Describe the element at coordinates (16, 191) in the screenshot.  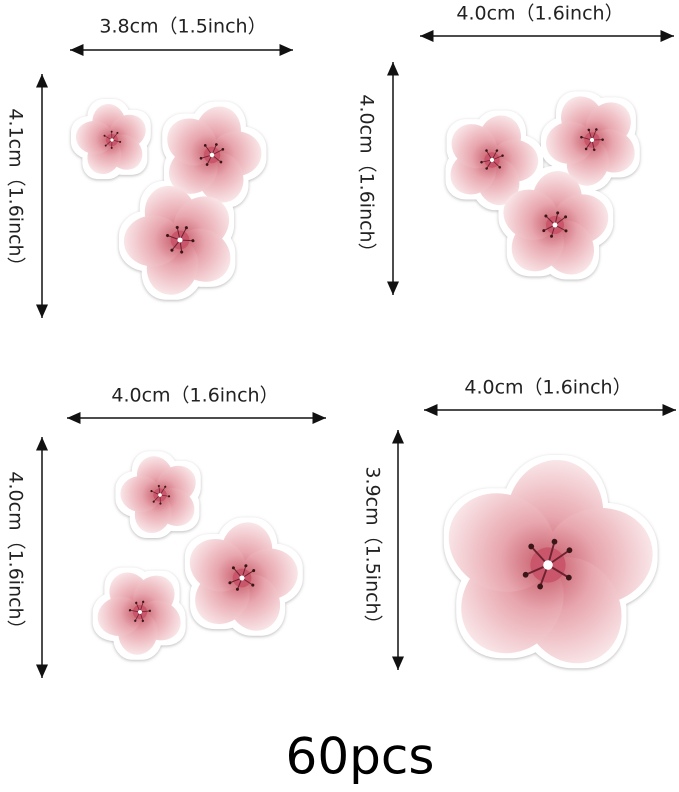
I see `height-label: 4.1cm（1.6inch）` at that location.